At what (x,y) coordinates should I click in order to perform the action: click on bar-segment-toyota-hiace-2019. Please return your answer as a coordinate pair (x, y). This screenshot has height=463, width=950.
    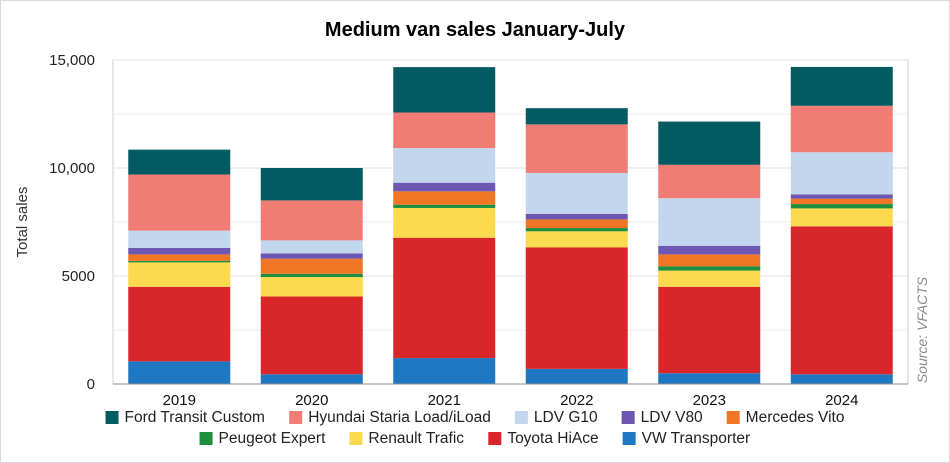
    Looking at the image, I should click on (179, 324).